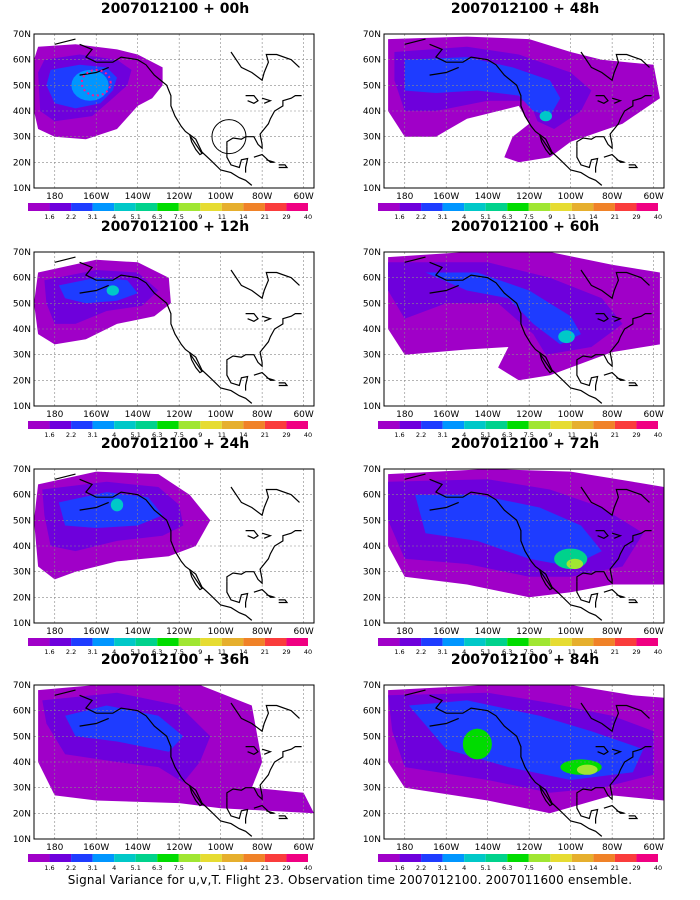 This screenshot has width=700, height=900. I want to click on colorbar-label: 4, so click(464, 434).